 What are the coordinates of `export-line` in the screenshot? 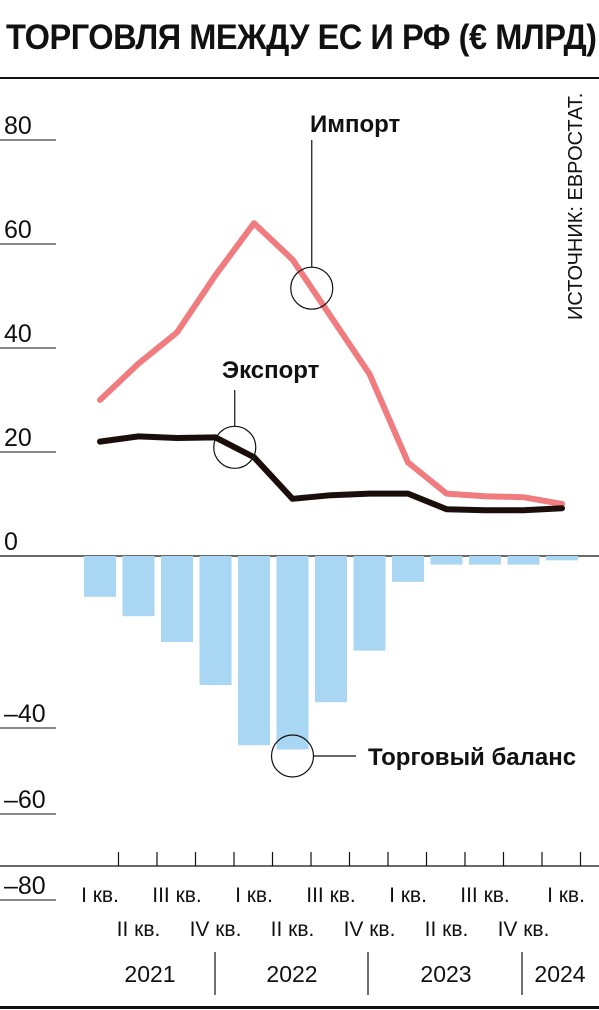 It's located at (331, 473).